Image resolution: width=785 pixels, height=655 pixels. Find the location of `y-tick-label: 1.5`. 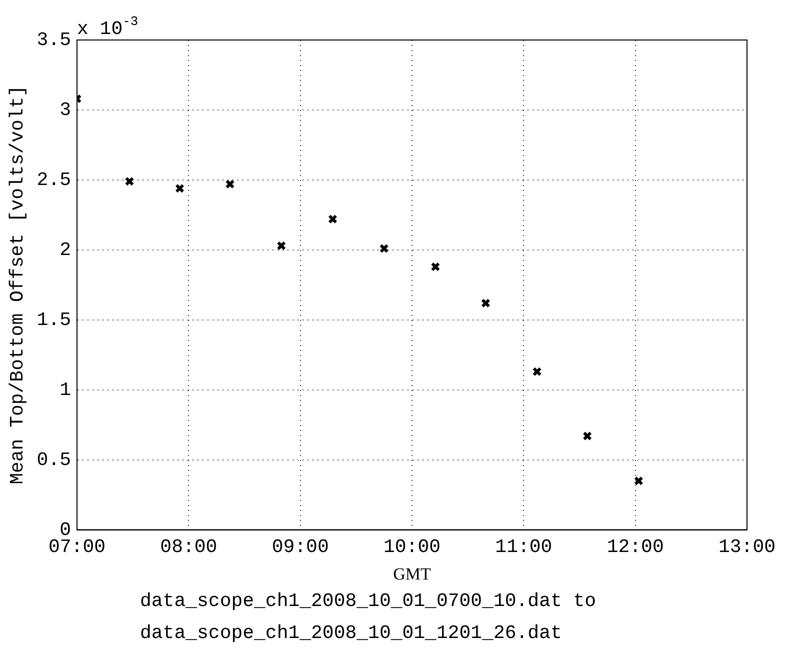

y-tick-label: 1.5 is located at coordinates (54, 319).